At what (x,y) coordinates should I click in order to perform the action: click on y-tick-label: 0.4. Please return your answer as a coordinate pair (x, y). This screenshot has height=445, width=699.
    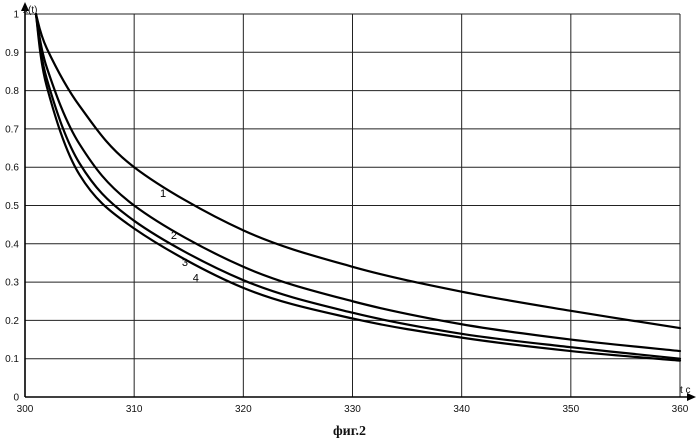
    Looking at the image, I should click on (12, 244).